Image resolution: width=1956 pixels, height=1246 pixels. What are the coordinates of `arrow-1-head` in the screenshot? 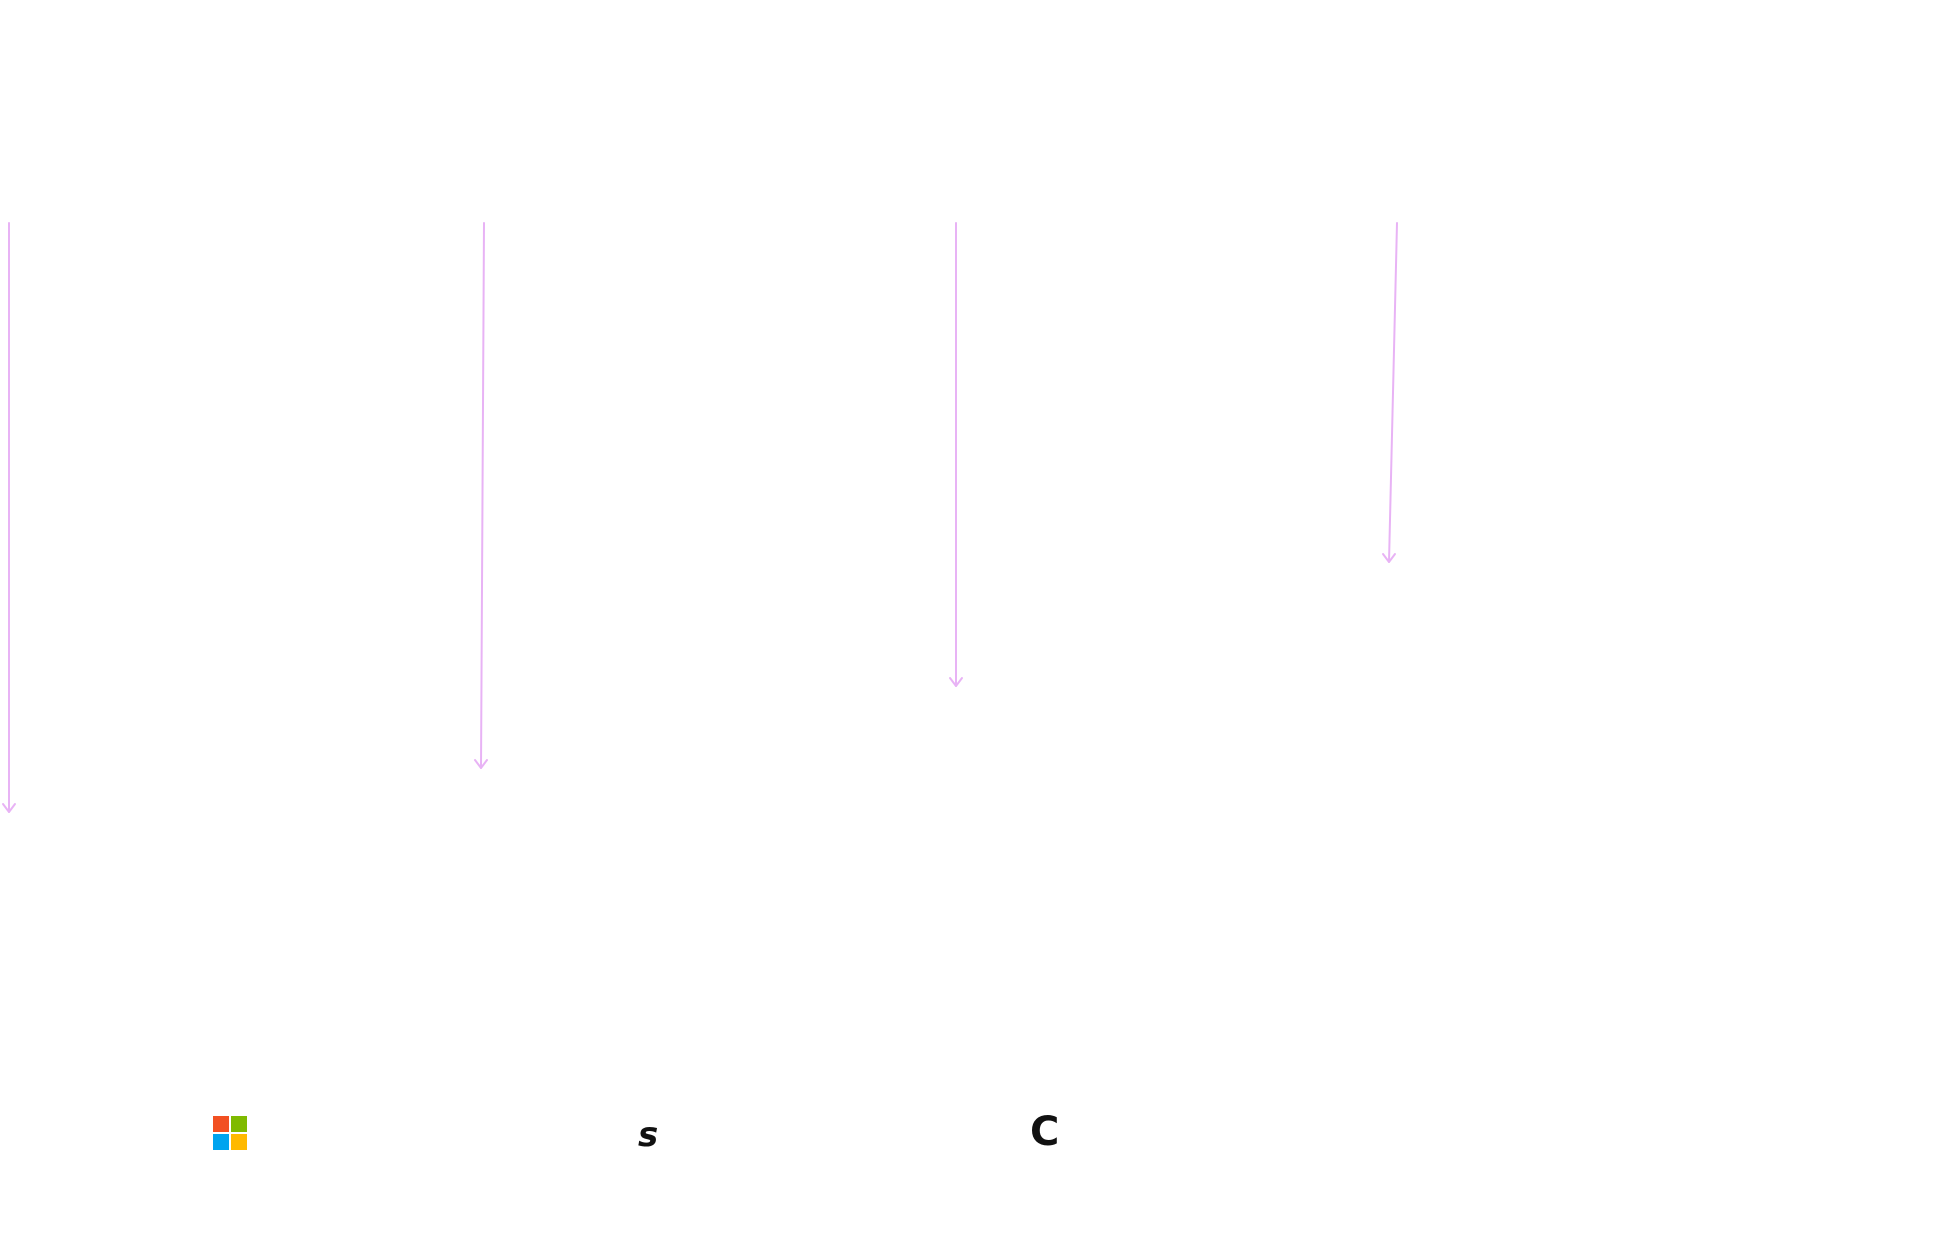 It's located at (9, 808).